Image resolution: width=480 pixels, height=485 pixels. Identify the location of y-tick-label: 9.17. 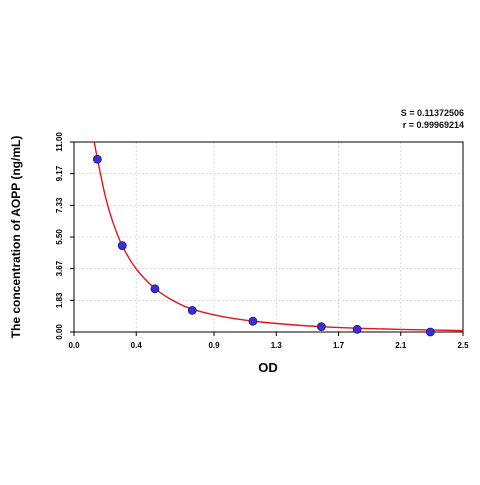
(59, 173).